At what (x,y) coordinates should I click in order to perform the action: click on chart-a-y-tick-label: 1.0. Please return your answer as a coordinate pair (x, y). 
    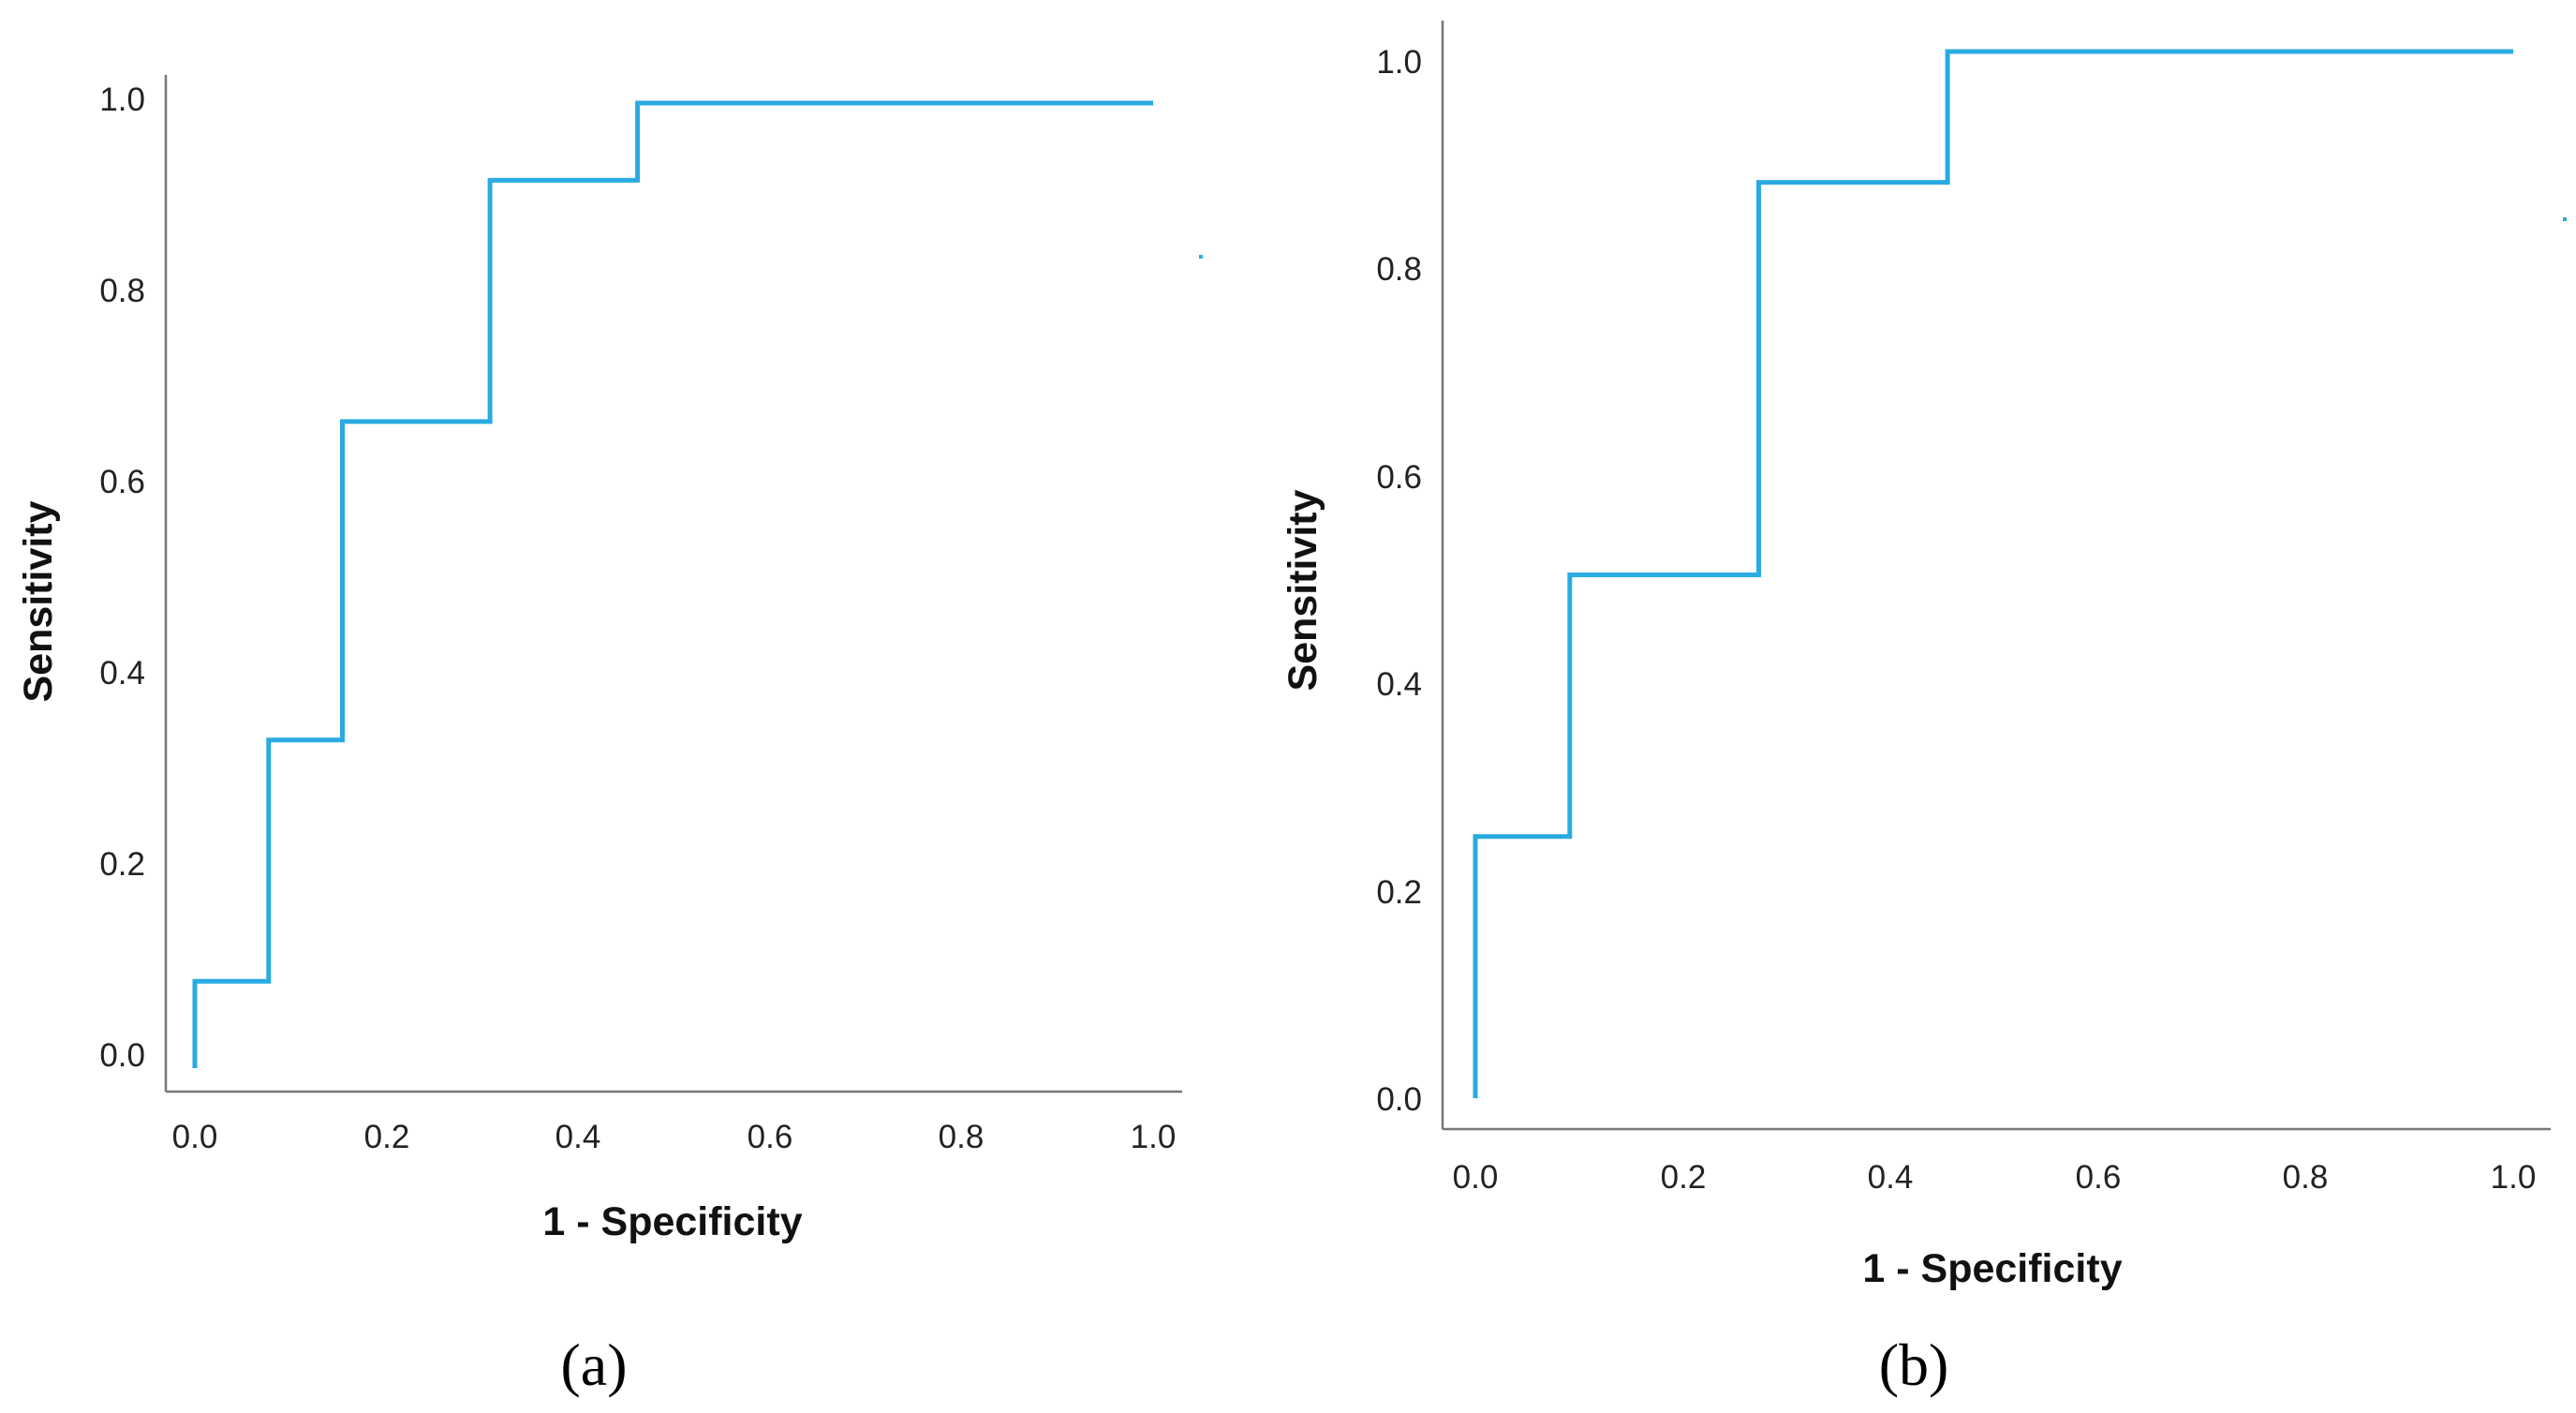
    Looking at the image, I should click on (122, 100).